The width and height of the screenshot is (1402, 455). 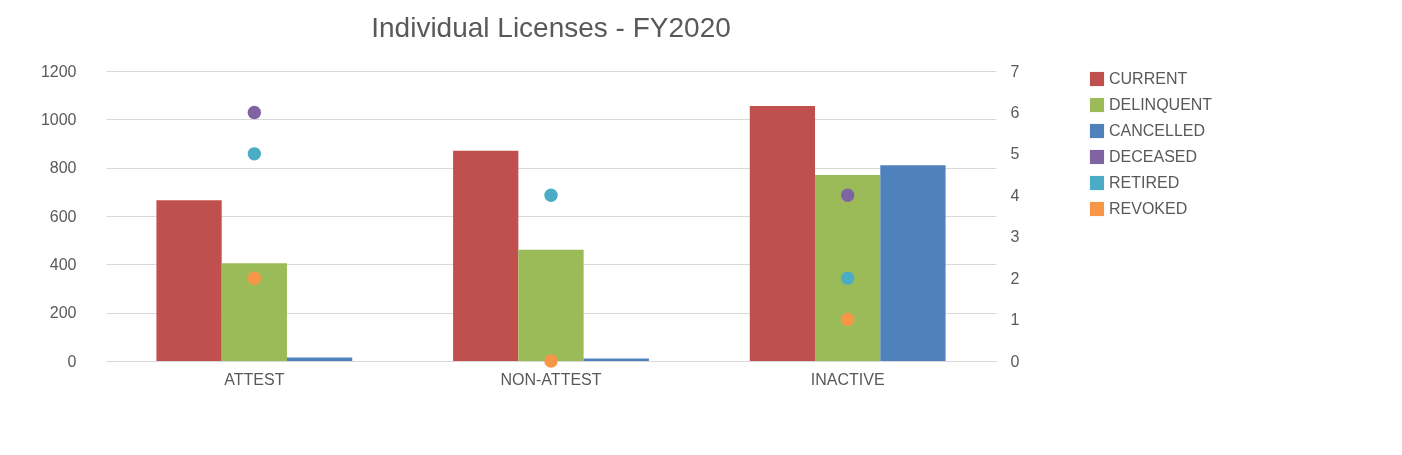 What do you see at coordinates (1157, 130) in the screenshot?
I see `legend-label: CANCELLED` at bounding box center [1157, 130].